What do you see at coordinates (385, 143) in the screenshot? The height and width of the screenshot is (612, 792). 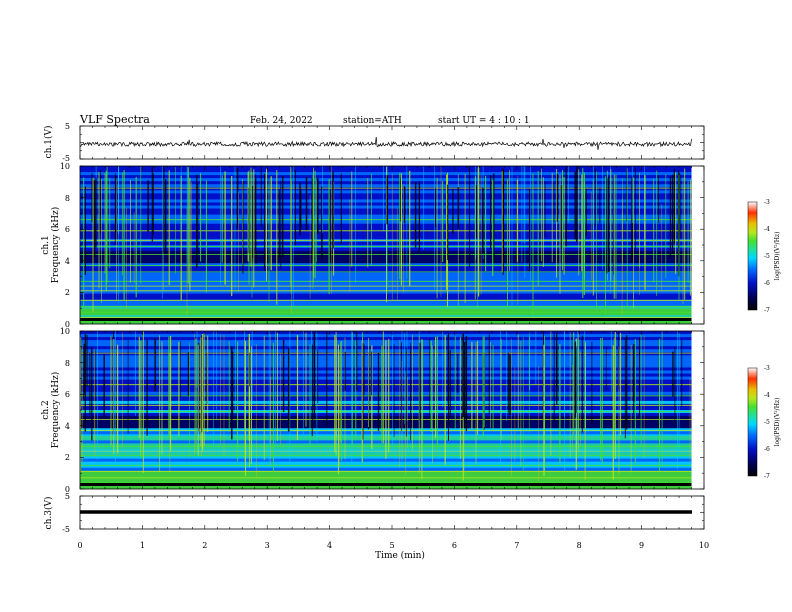 I see `ch1-waveform-trace` at bounding box center [385, 143].